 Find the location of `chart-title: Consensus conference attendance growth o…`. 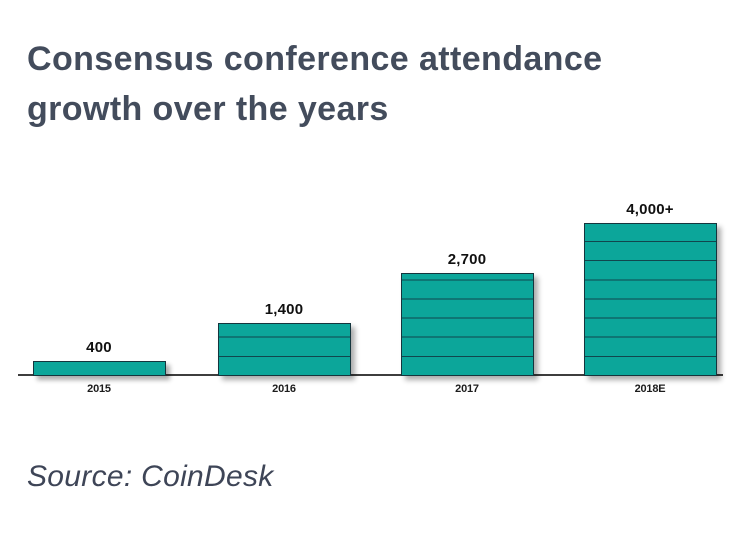

chart-title: Consensus conference attendance growth o… is located at coordinates (315, 84).